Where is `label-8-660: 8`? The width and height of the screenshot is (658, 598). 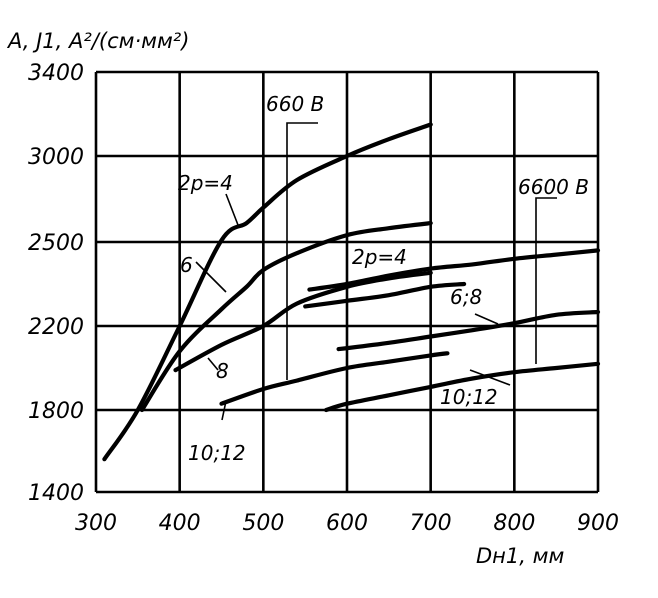
label-8-660: 8 is located at coordinates (222, 371).